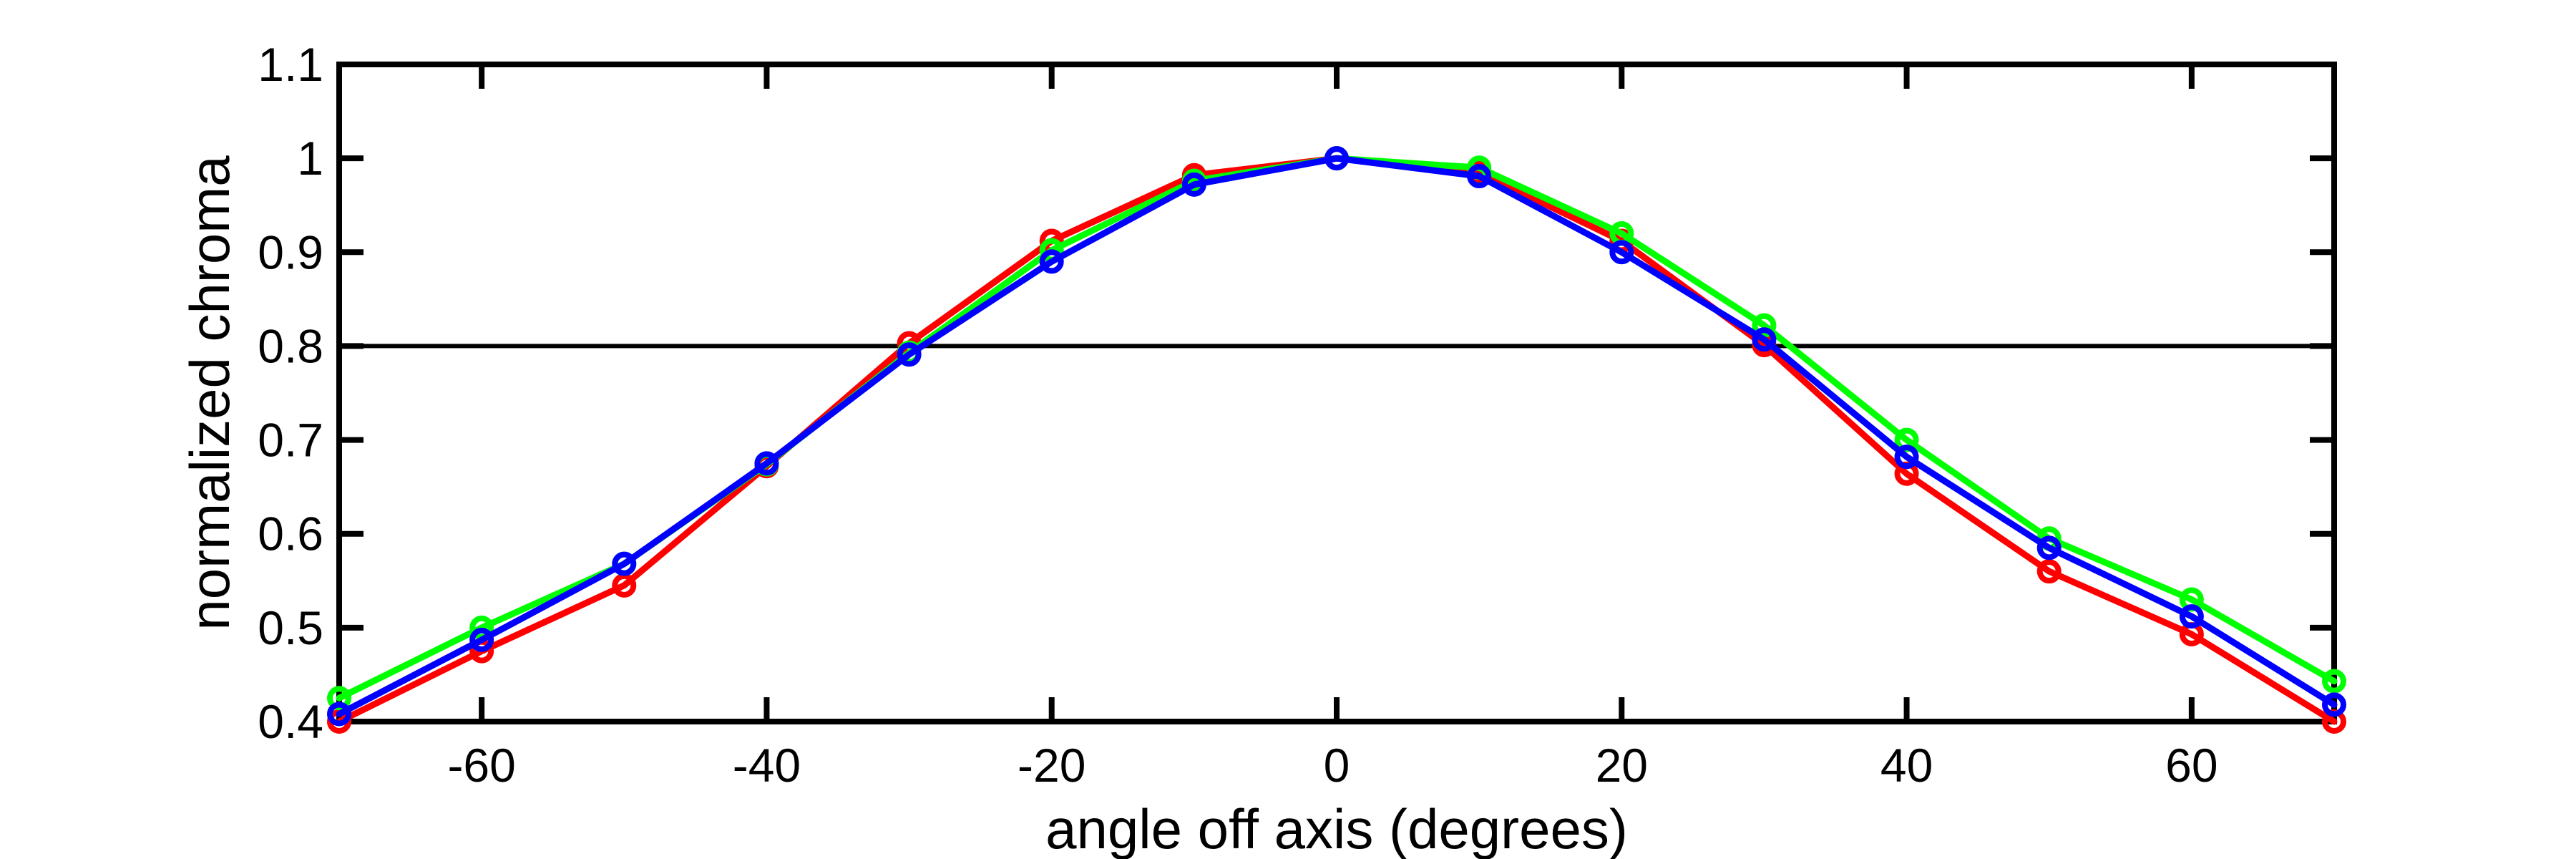  What do you see at coordinates (1622, 765) in the screenshot?
I see `x-tick-label: 20` at bounding box center [1622, 765].